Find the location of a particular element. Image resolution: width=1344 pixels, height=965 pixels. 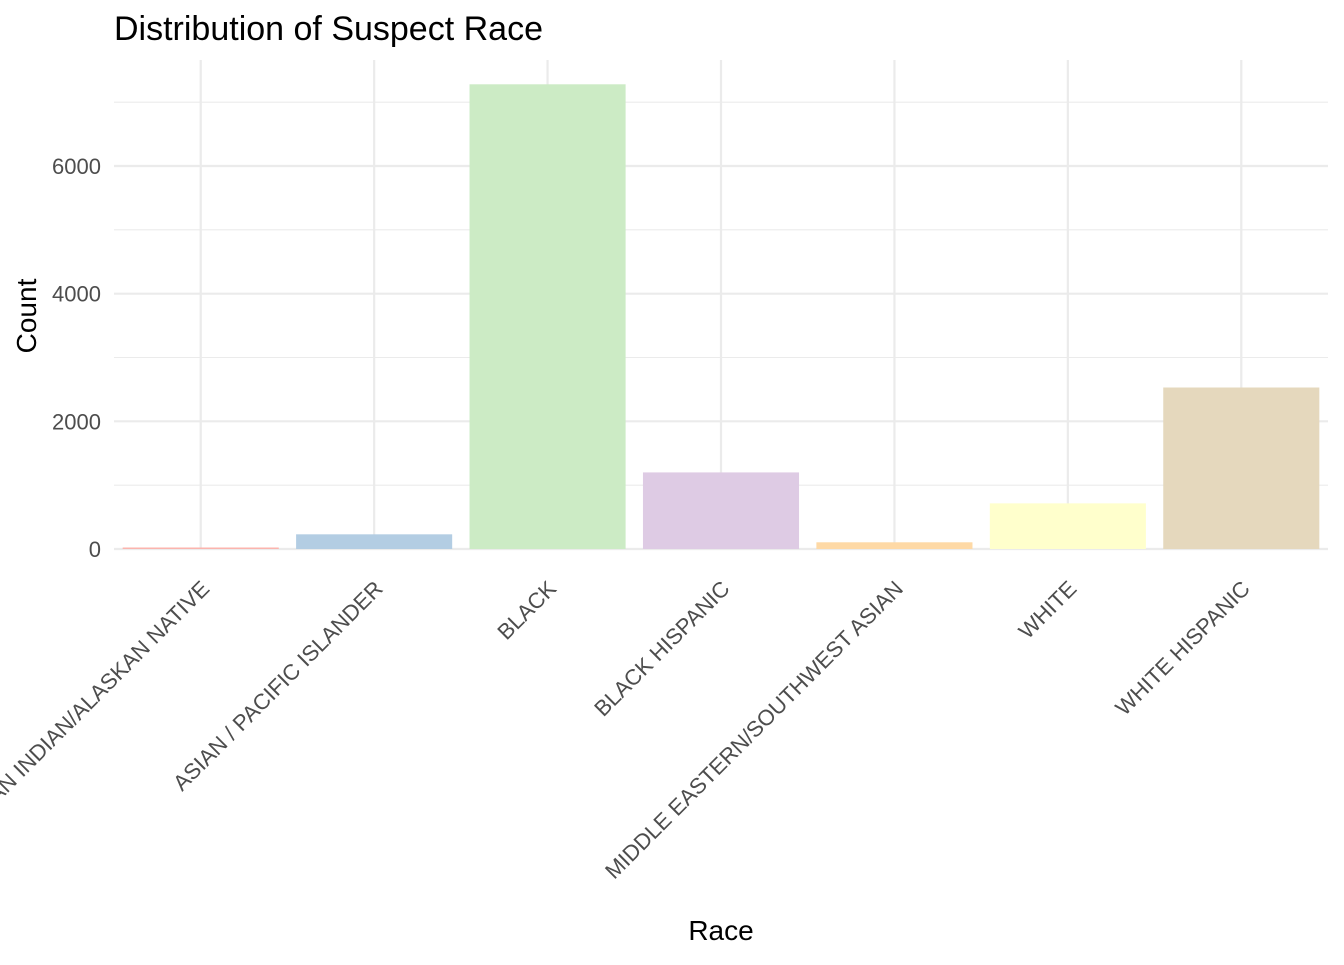

chart-title: Distribution of Suspect Race is located at coordinates (328, 29).